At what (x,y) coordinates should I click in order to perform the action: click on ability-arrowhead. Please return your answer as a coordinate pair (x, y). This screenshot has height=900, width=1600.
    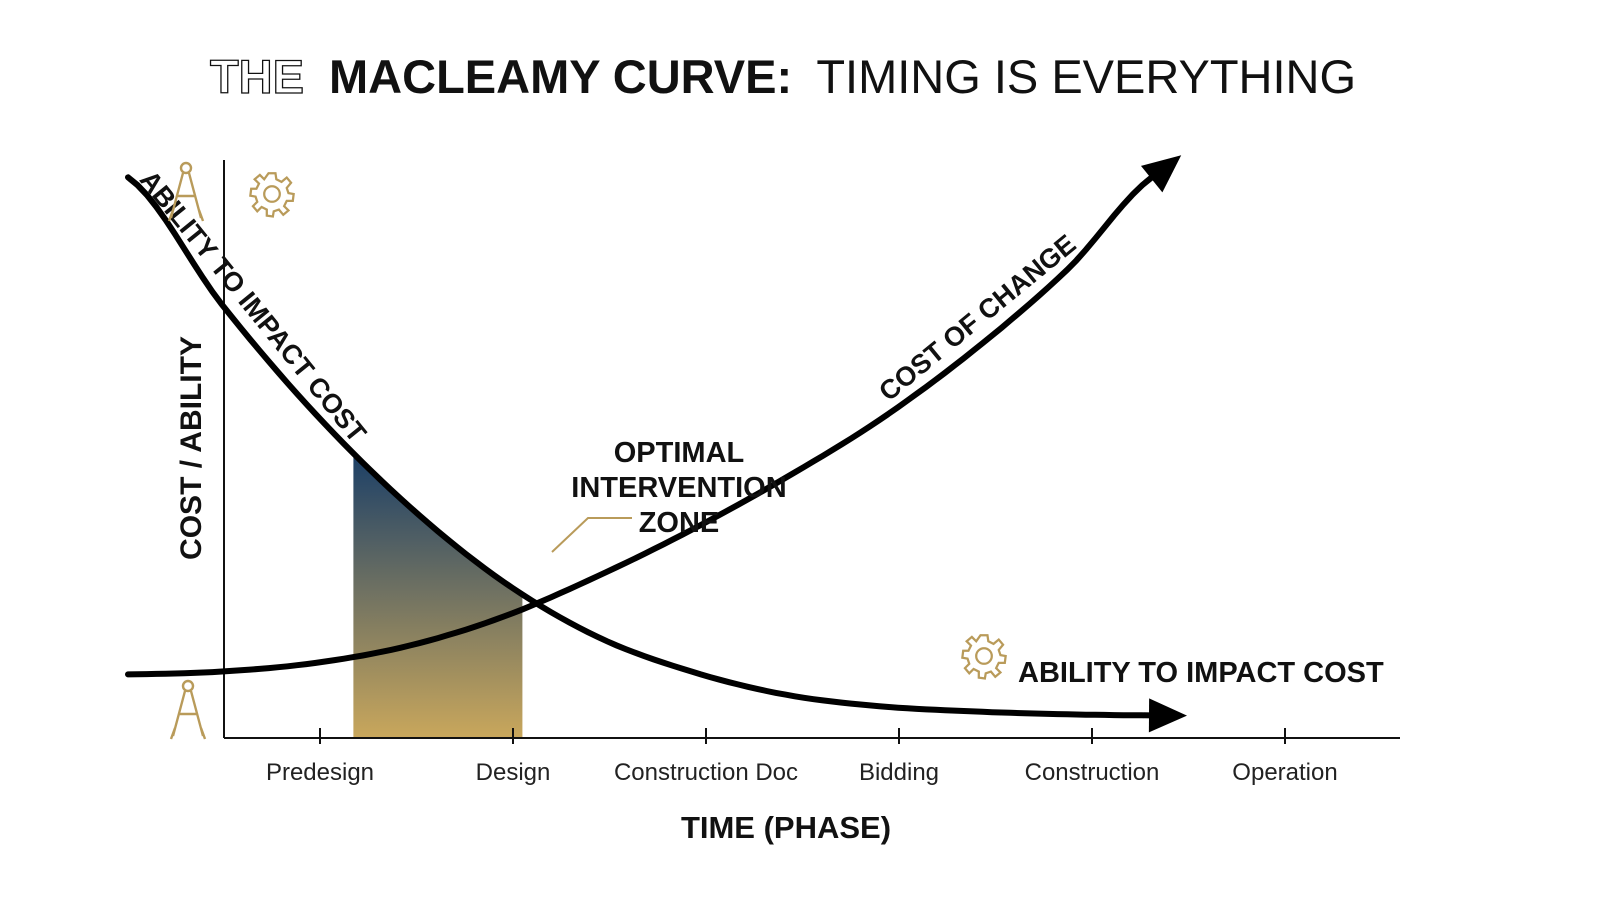
    Looking at the image, I should click on (1167, 715).